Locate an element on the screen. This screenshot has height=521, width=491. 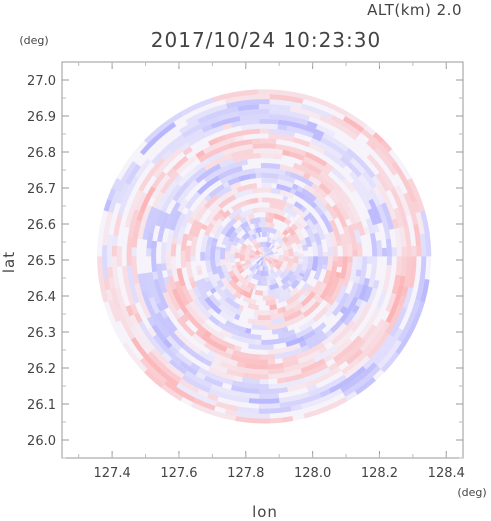
y-unit-label: (deg) is located at coordinates (33, 40).